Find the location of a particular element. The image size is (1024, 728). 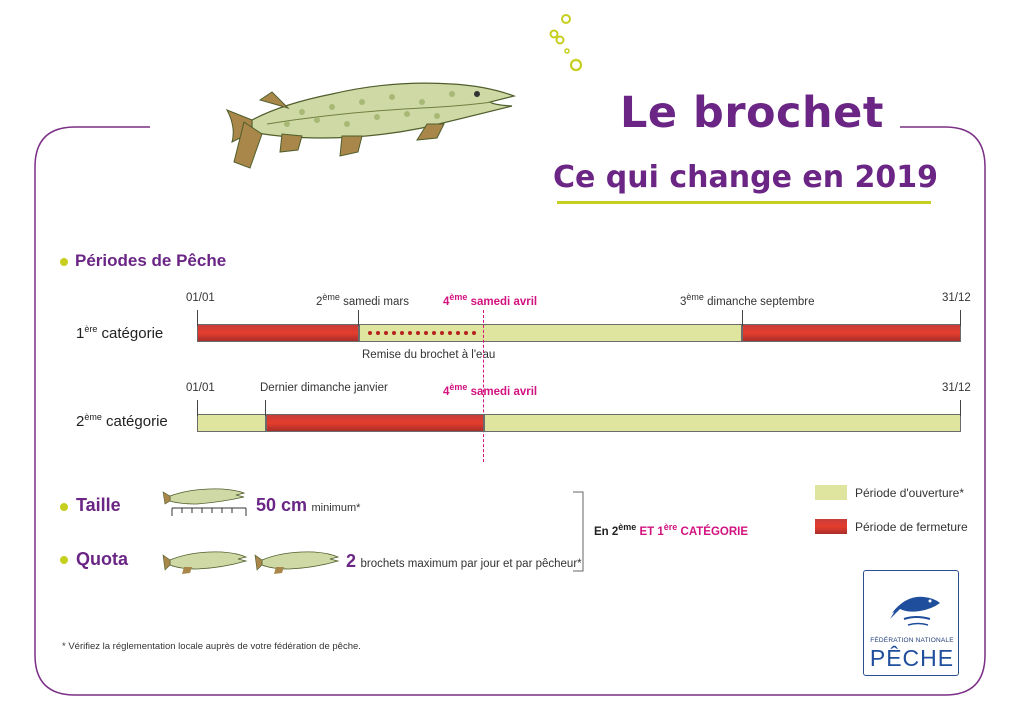

cat2-avril-label: 4ème samedi avril is located at coordinates (490, 390).